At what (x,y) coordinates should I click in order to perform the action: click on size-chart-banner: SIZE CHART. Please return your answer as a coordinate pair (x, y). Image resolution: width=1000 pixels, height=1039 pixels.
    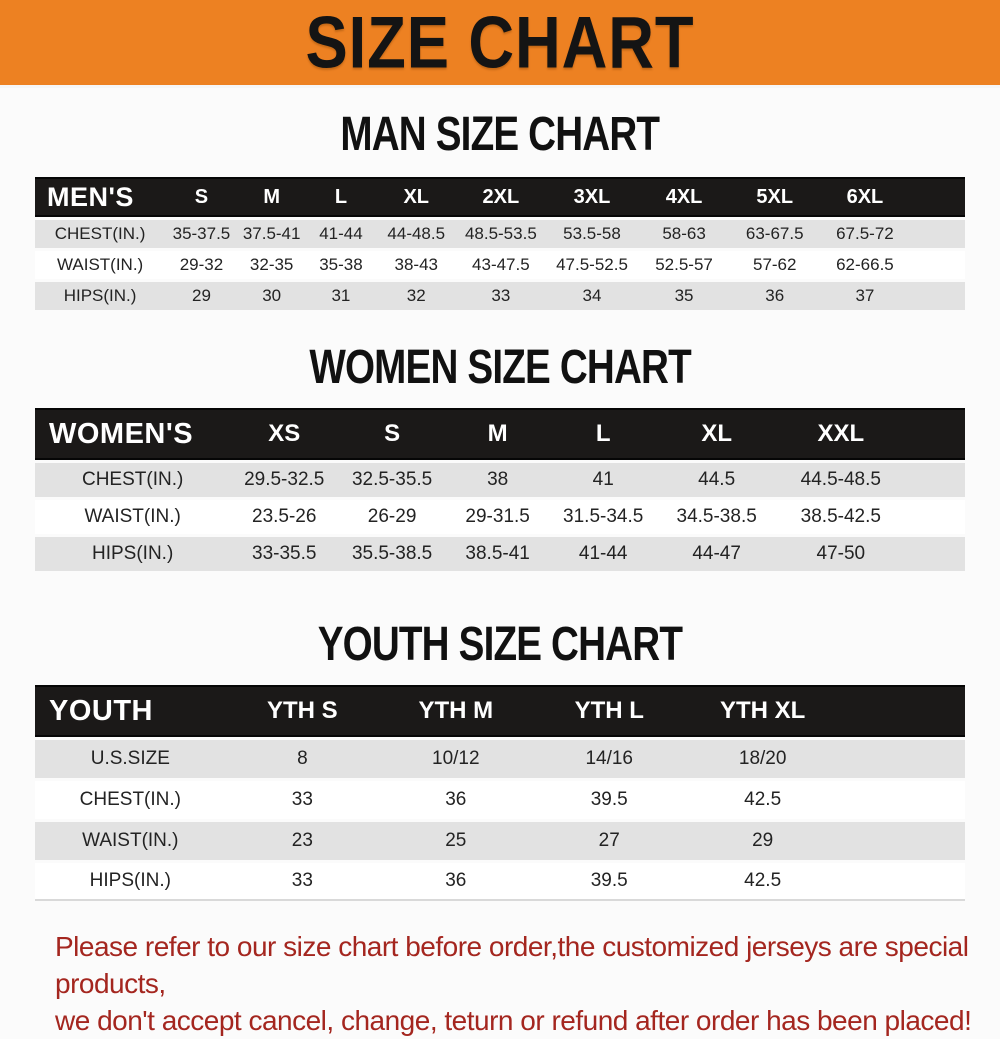
    Looking at the image, I should click on (500, 44).